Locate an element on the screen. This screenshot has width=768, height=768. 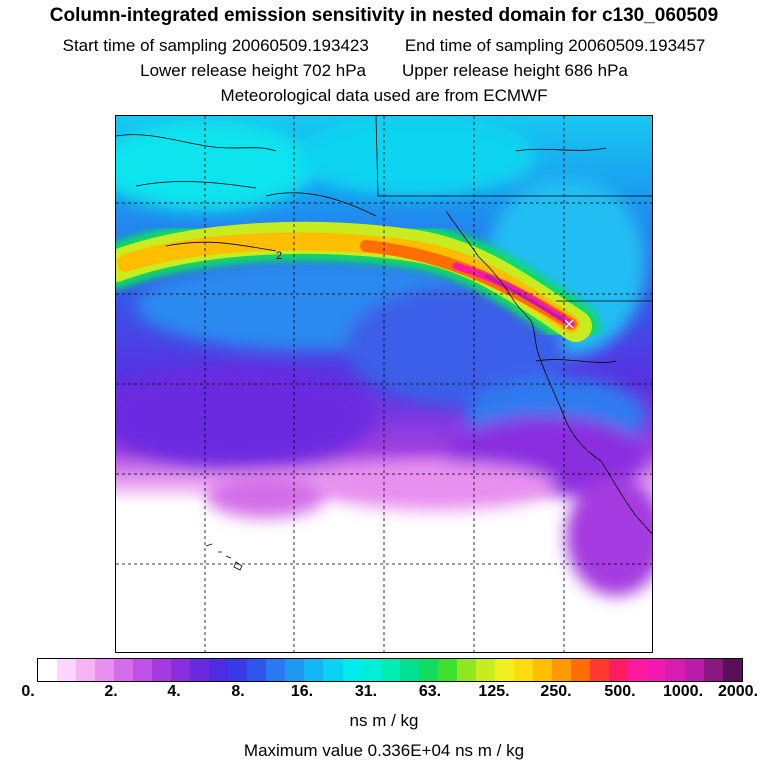
receptor-marker is located at coordinates (569, 324).